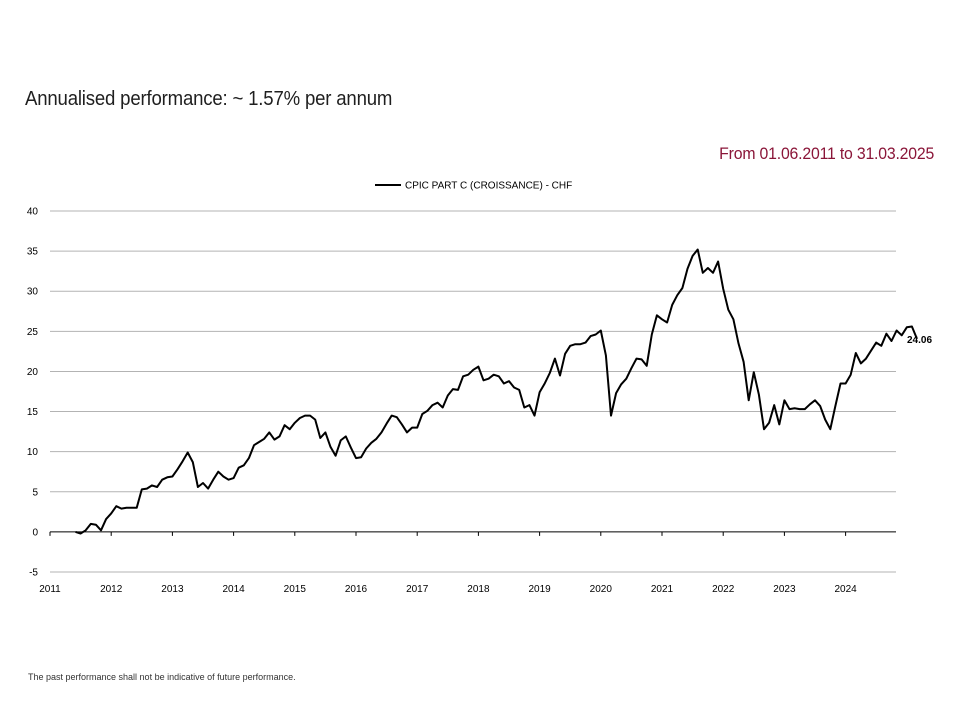 This screenshot has width=960, height=720. Describe the element at coordinates (539, 589) in the screenshot. I see `x-tick-label: 2019` at that location.